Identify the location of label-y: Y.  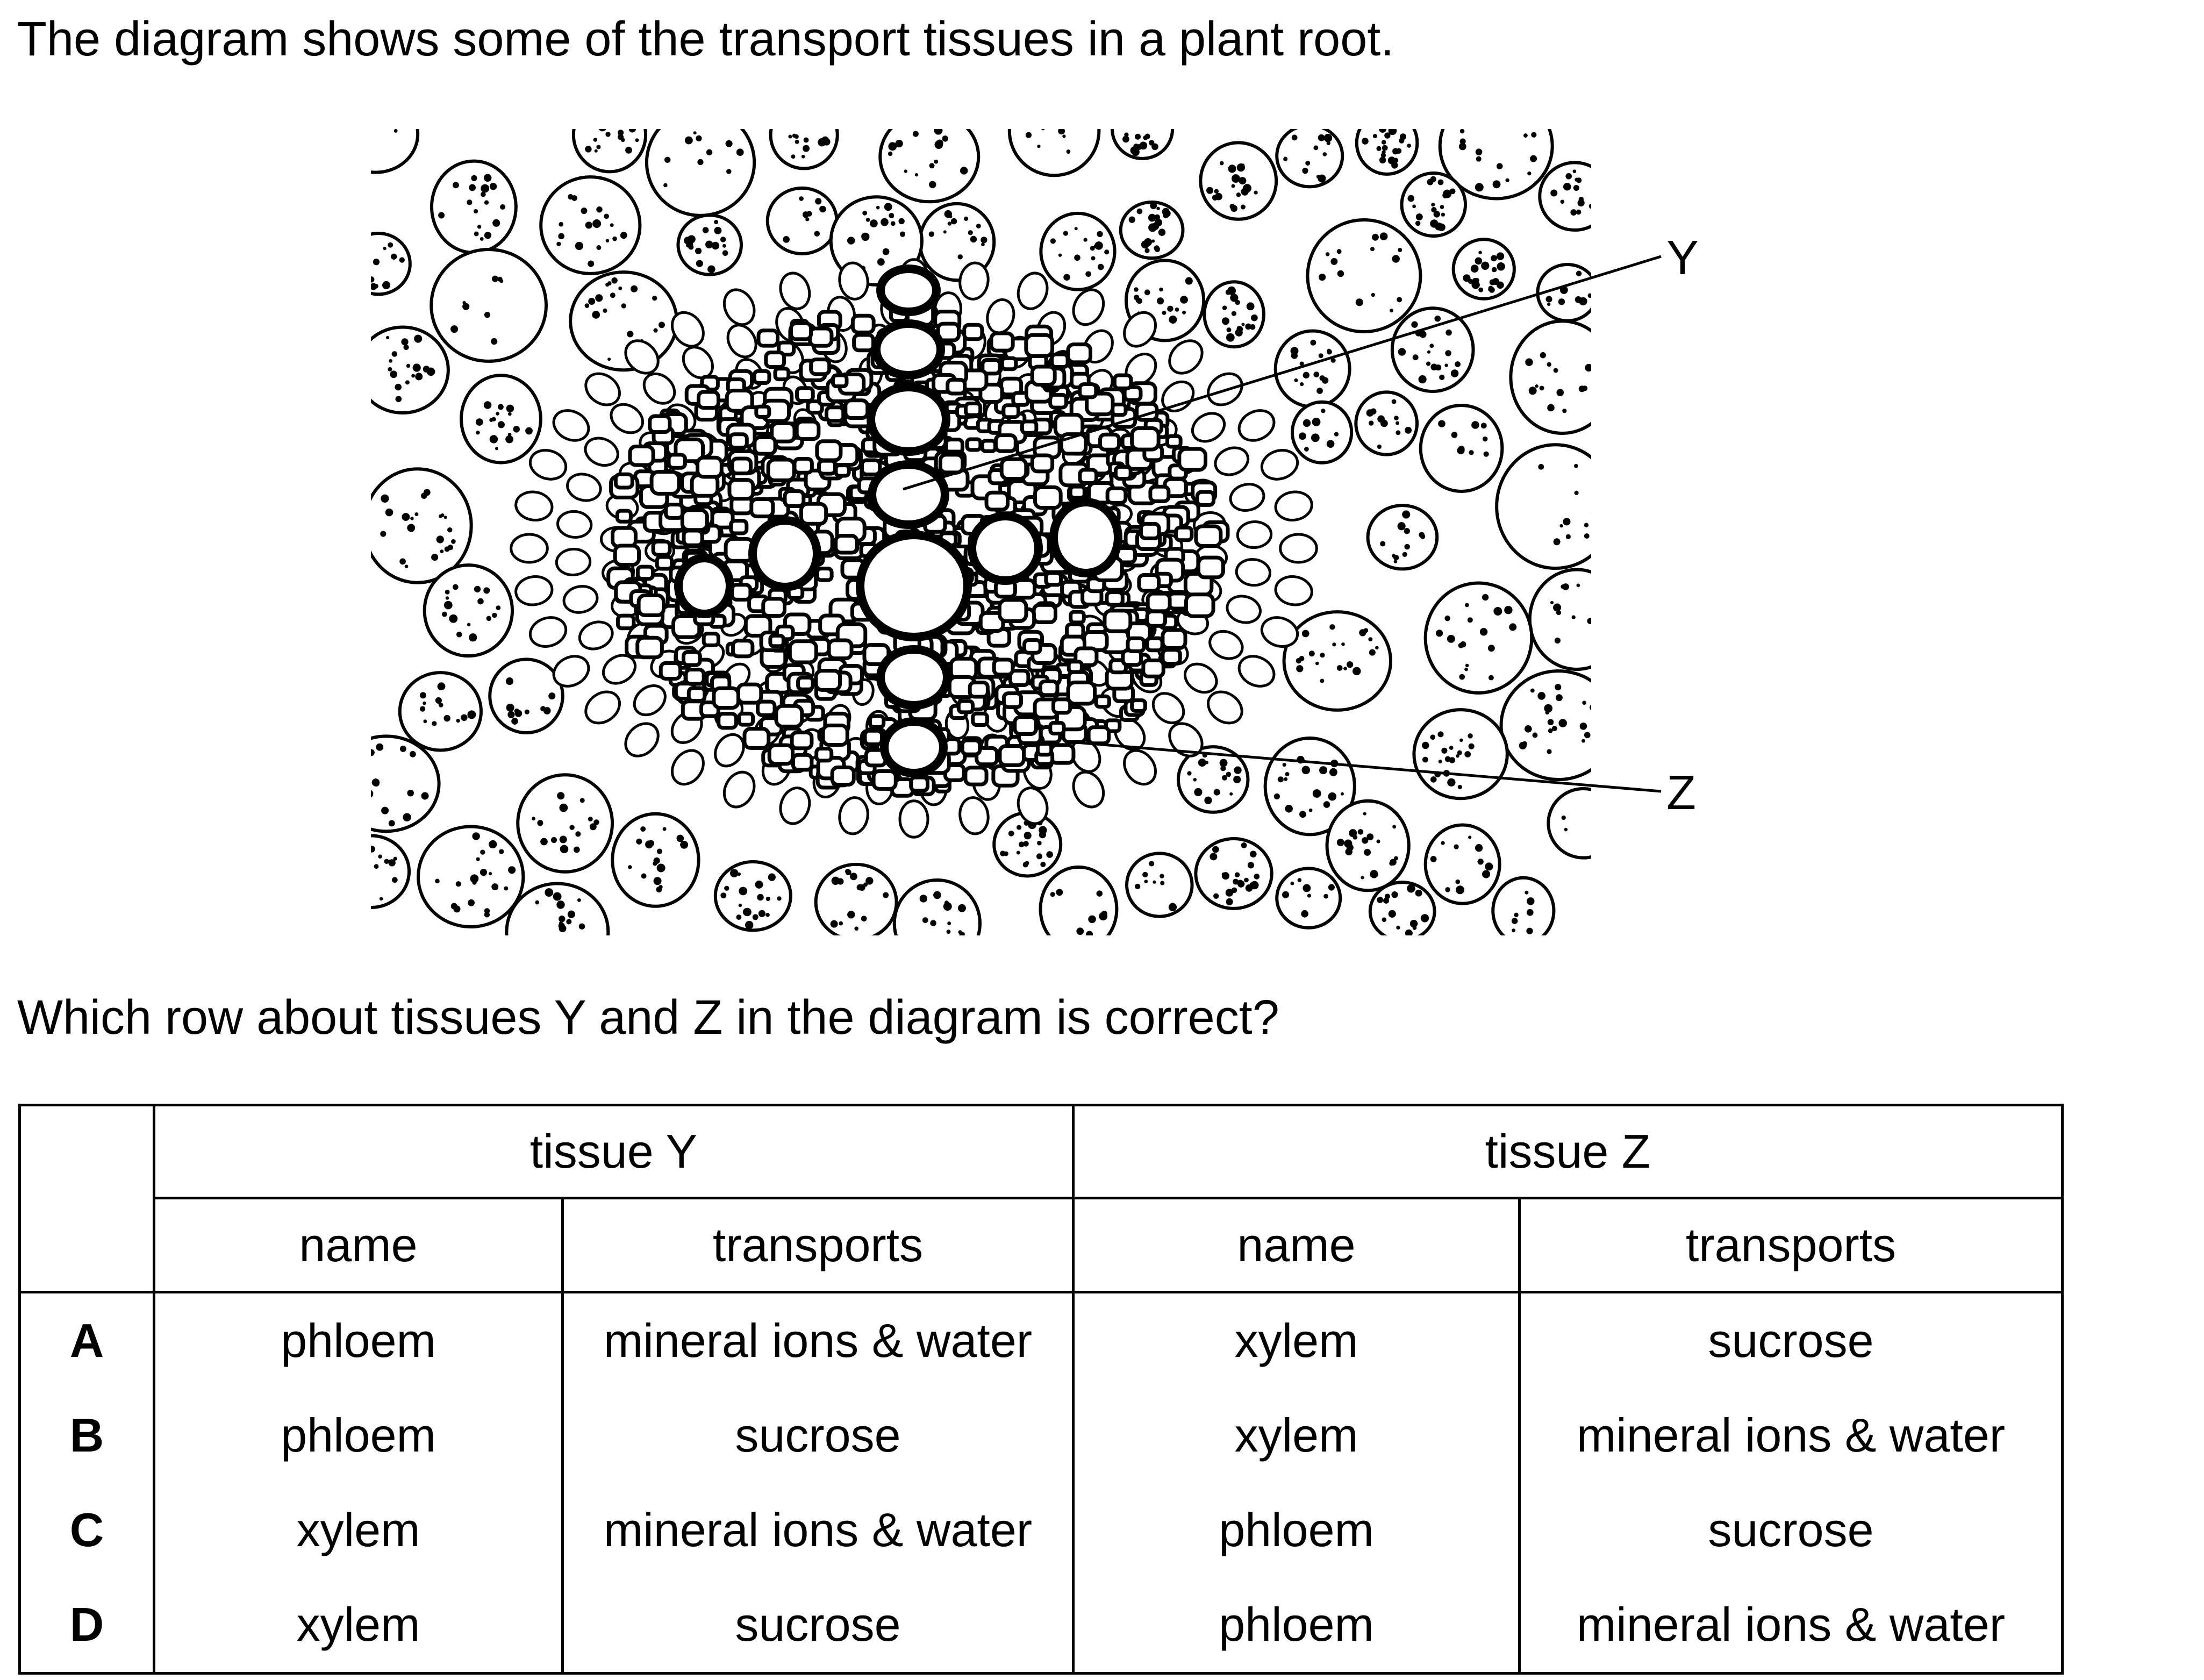
(1683, 258).